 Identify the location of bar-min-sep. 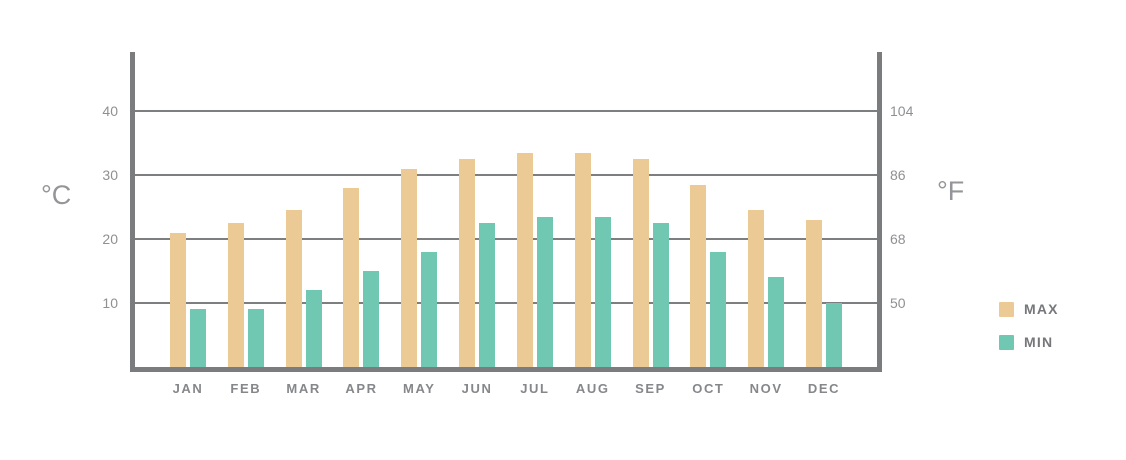
(660, 295).